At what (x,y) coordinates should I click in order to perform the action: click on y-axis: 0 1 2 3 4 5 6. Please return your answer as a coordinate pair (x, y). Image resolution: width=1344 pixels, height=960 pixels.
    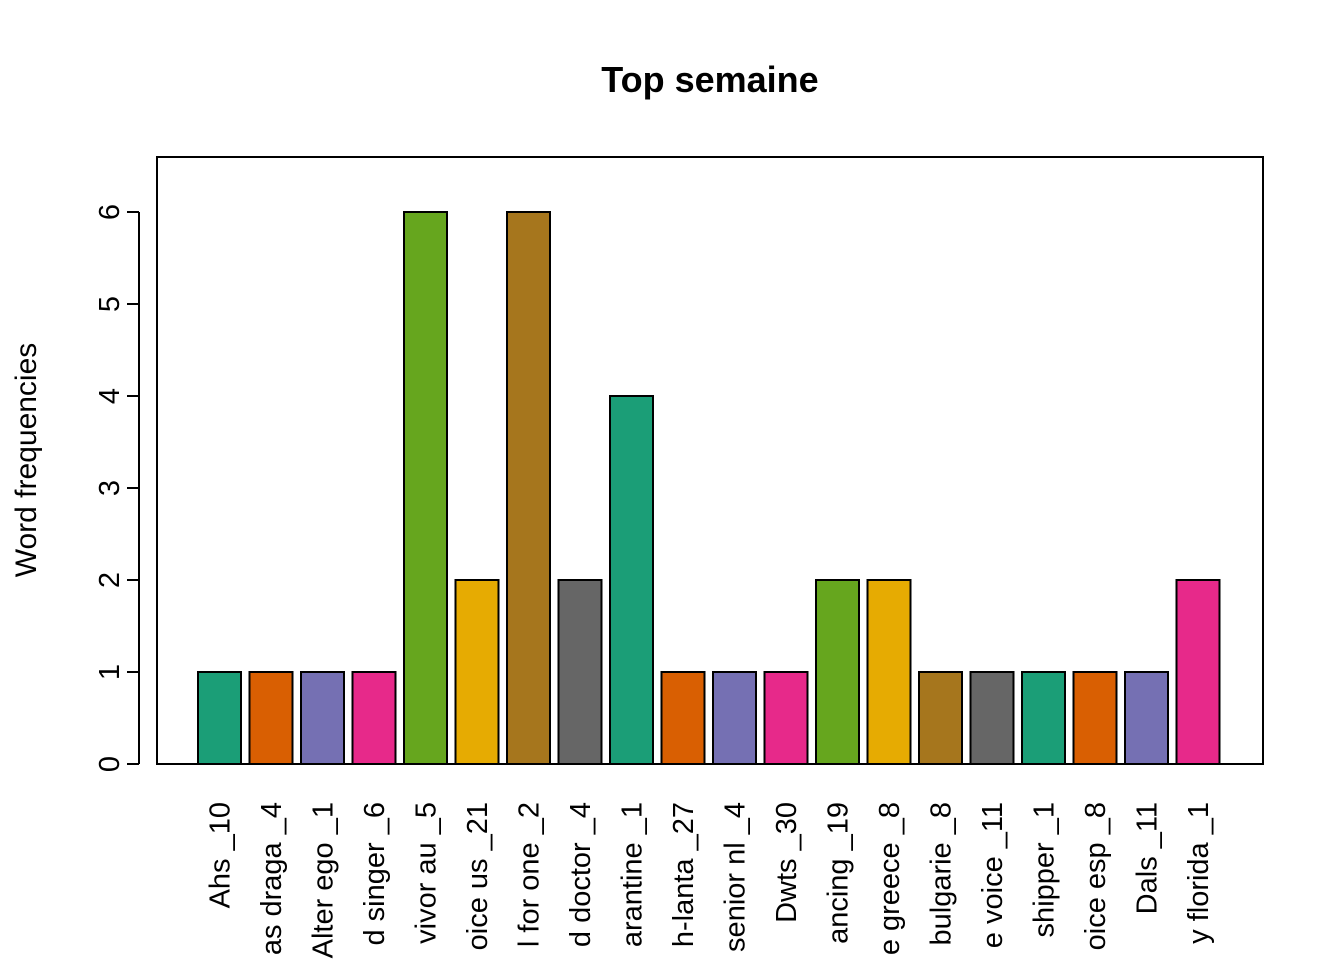
    Looking at the image, I should click on (117, 488).